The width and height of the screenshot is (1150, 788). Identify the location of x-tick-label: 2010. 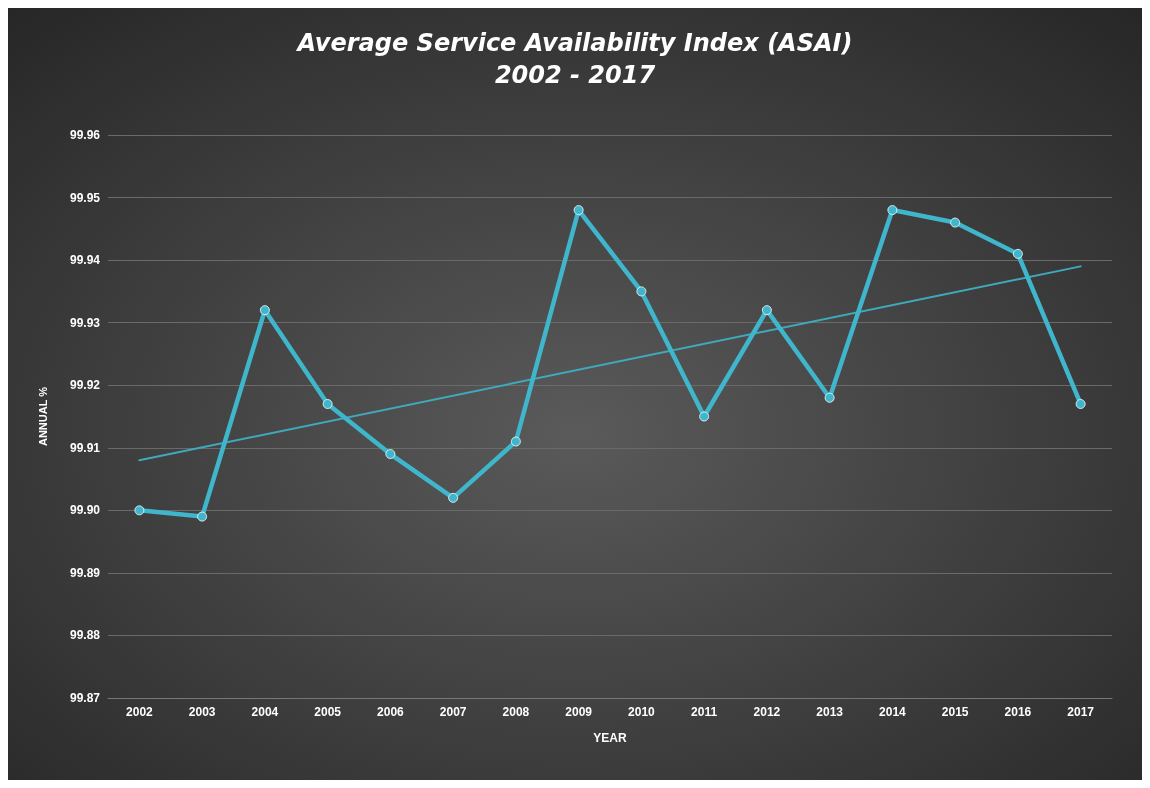
(642, 712).